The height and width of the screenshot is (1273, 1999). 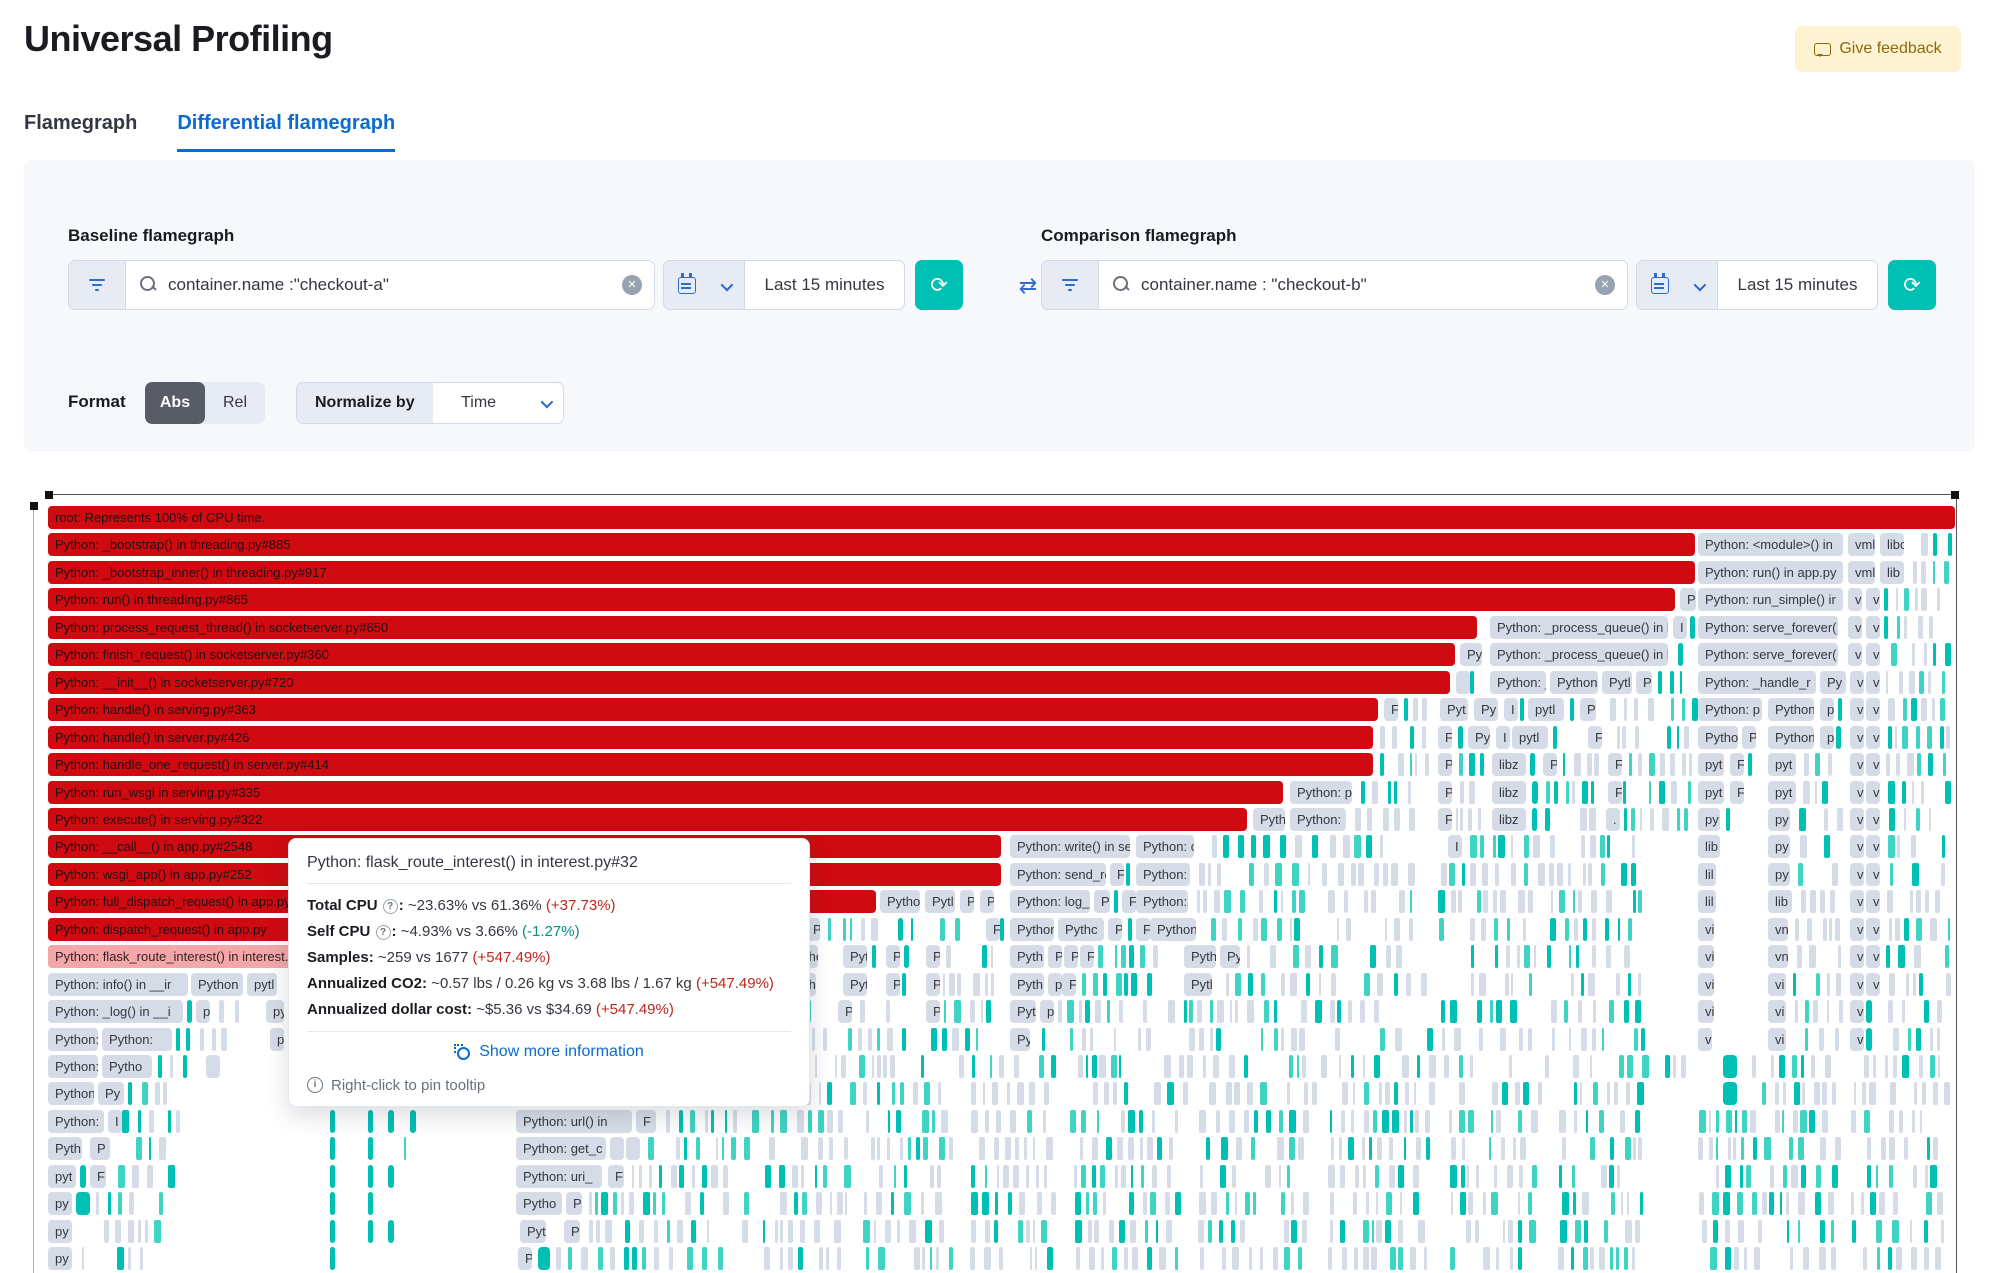 What do you see at coordinates (893, 957) in the screenshot?
I see `flame-segment: P:` at bounding box center [893, 957].